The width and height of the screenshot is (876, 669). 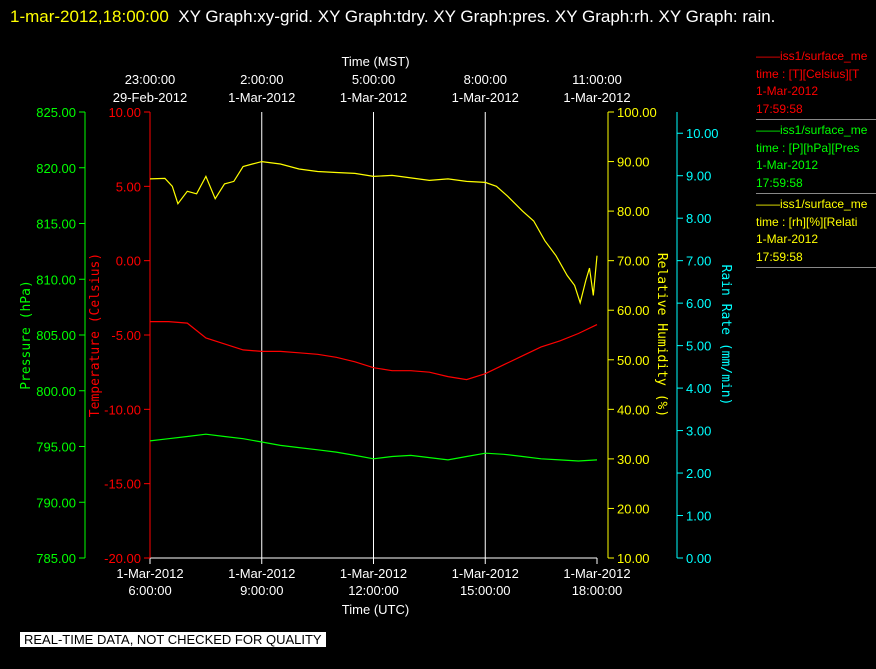 I want to click on x-top-tick-label: 11:00:00, so click(x=597, y=79).